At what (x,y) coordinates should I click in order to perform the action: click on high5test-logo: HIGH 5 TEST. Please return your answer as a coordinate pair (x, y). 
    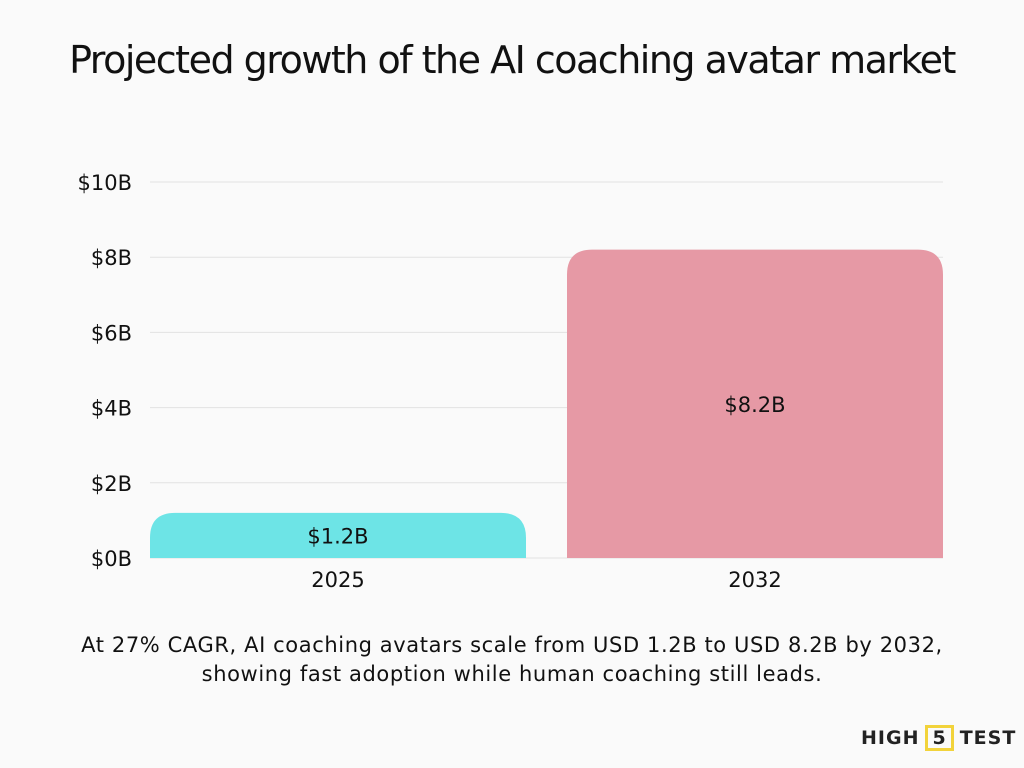
    Looking at the image, I should click on (938, 738).